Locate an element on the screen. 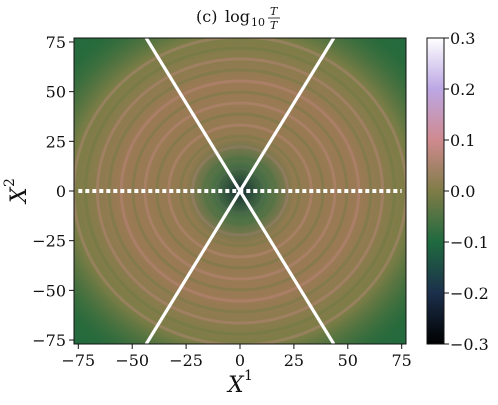  y-tick-label: 25 is located at coordinates (56, 141).